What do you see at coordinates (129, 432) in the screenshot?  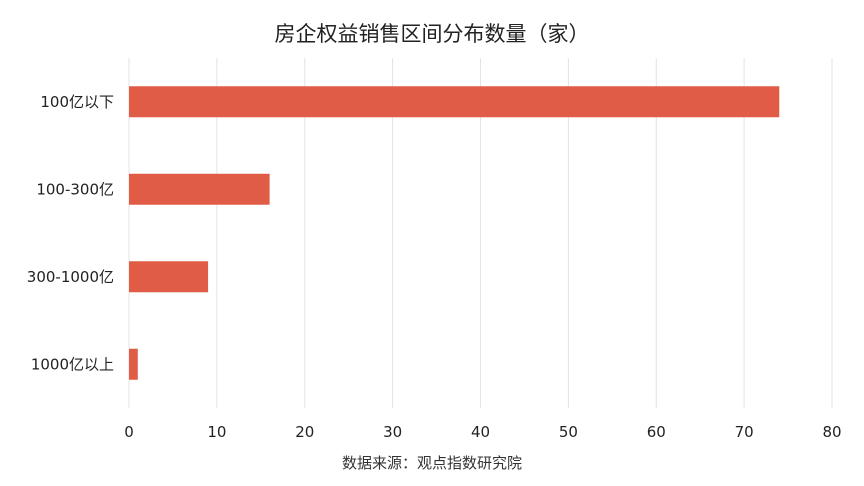 I see `x-tick-label: 0` at bounding box center [129, 432].